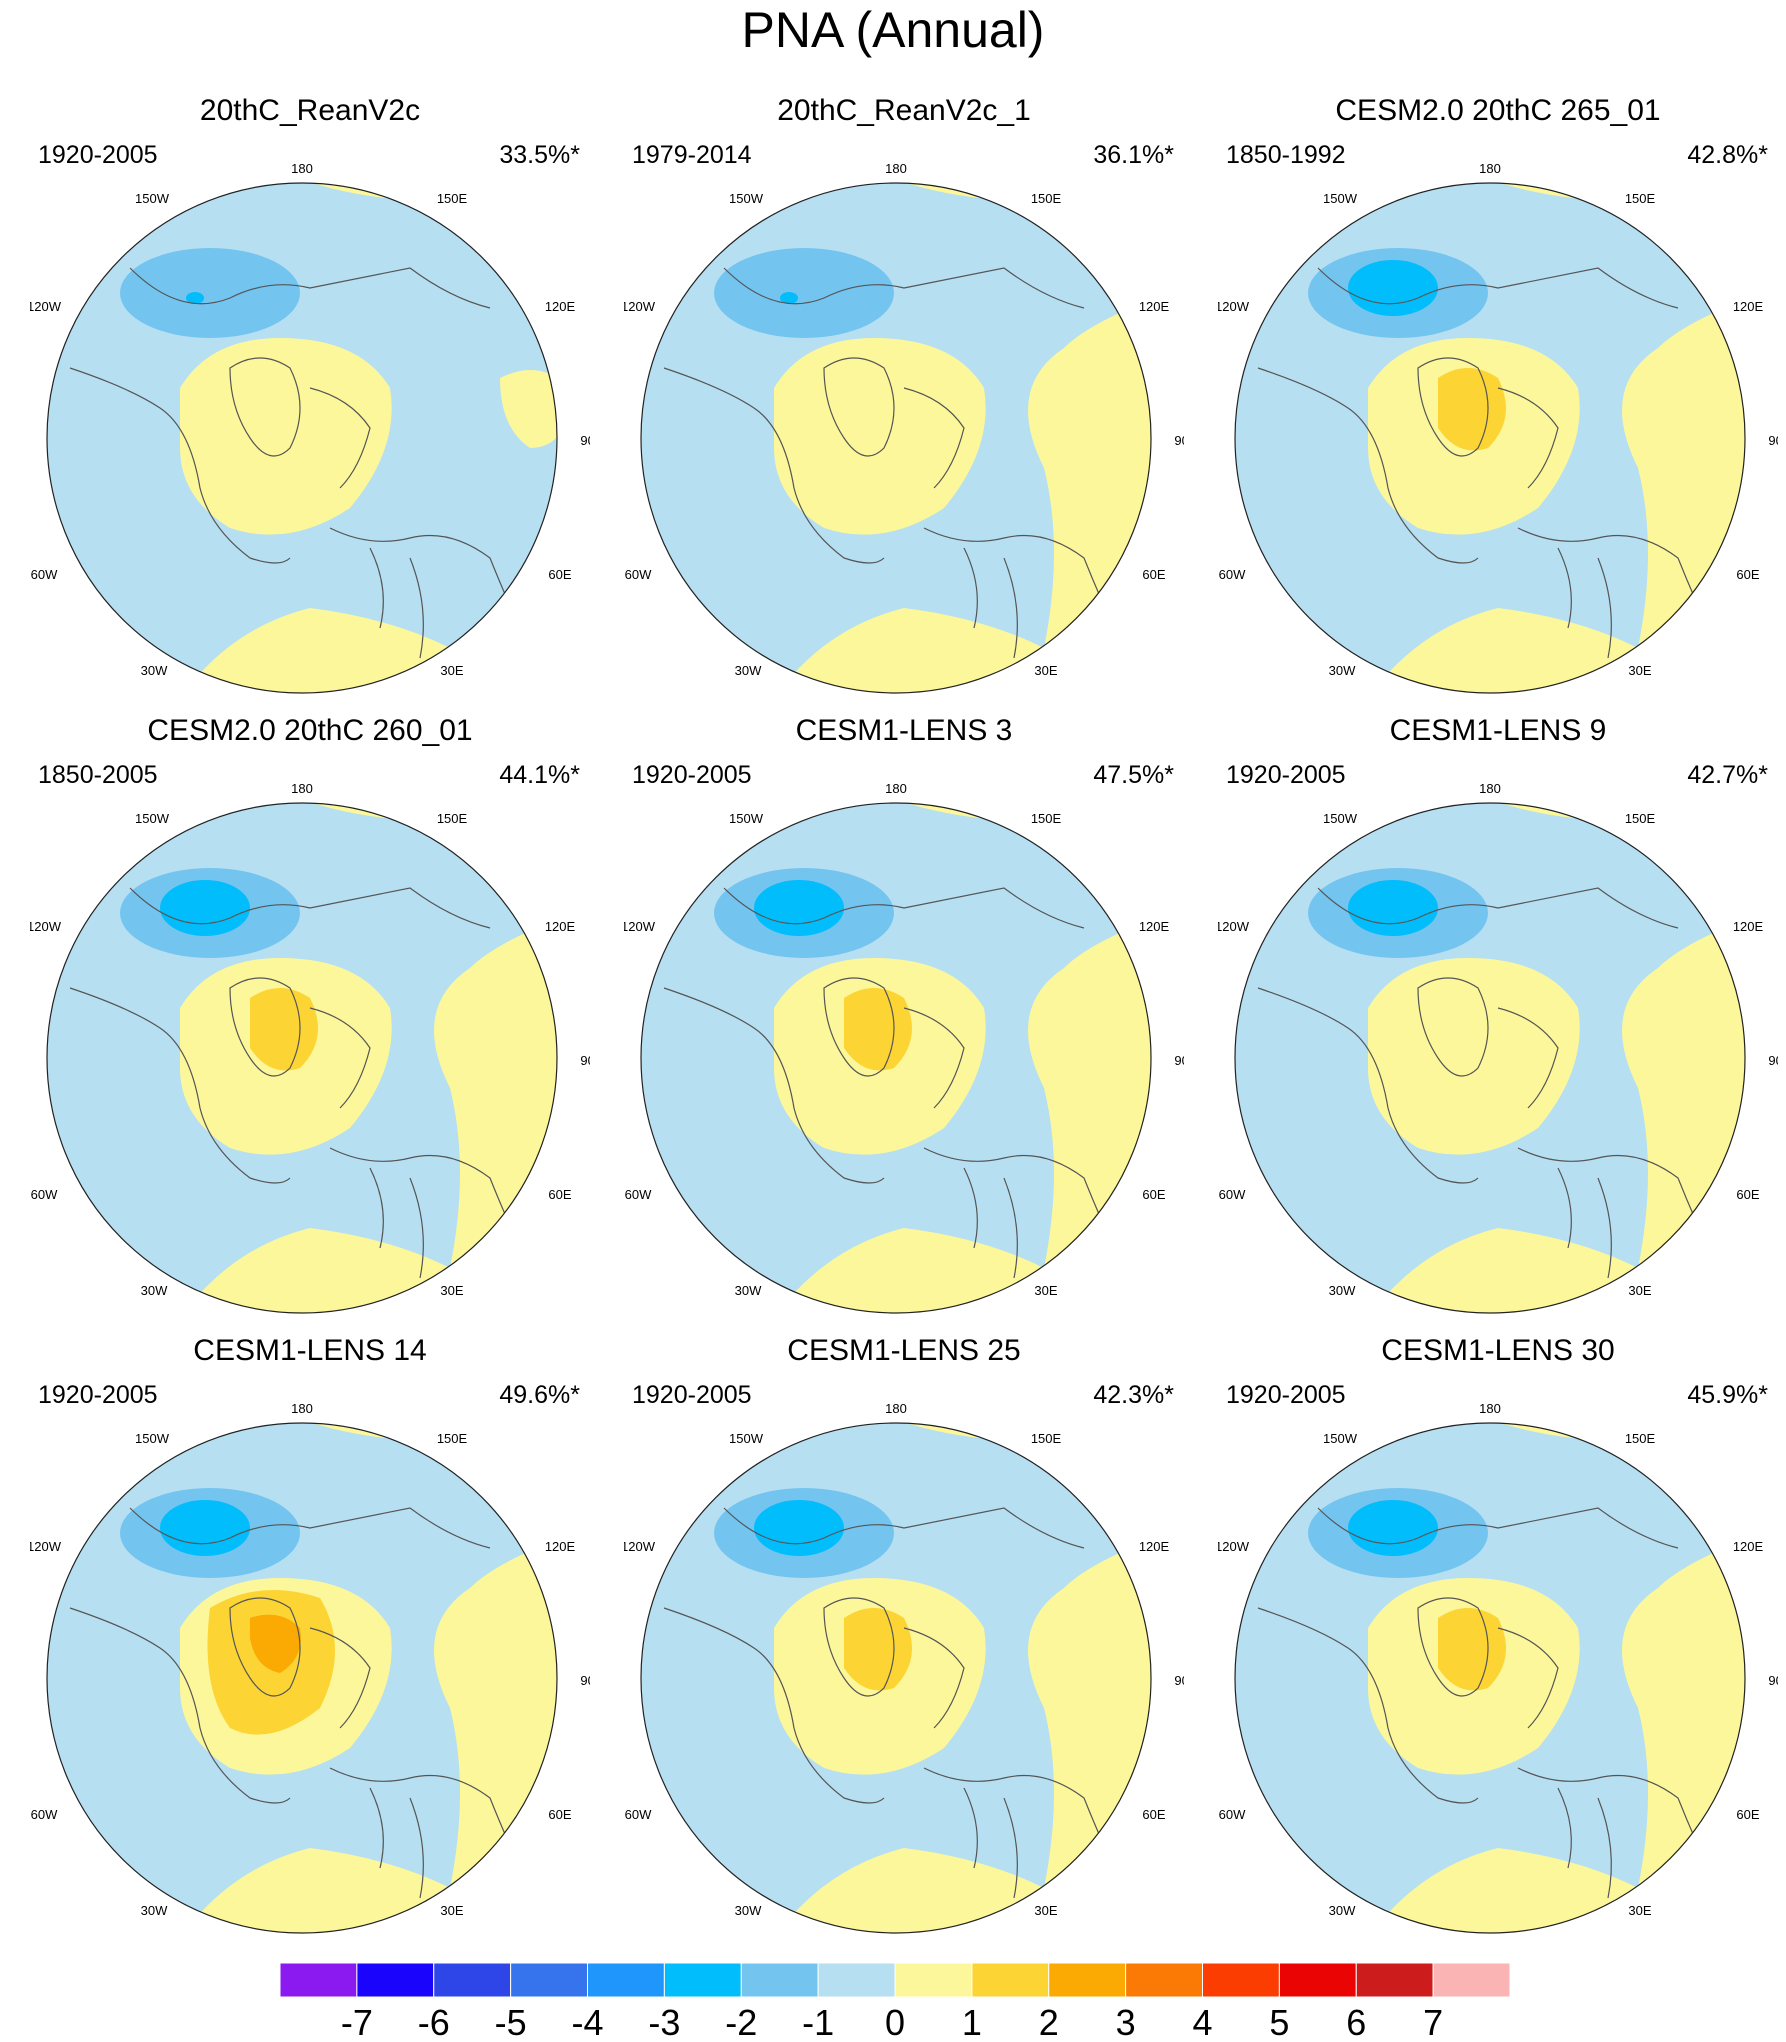 The height and width of the screenshot is (2042, 1786). What do you see at coordinates (300, 1083) in the screenshot?
I see `coastlines` at bounding box center [300, 1083].